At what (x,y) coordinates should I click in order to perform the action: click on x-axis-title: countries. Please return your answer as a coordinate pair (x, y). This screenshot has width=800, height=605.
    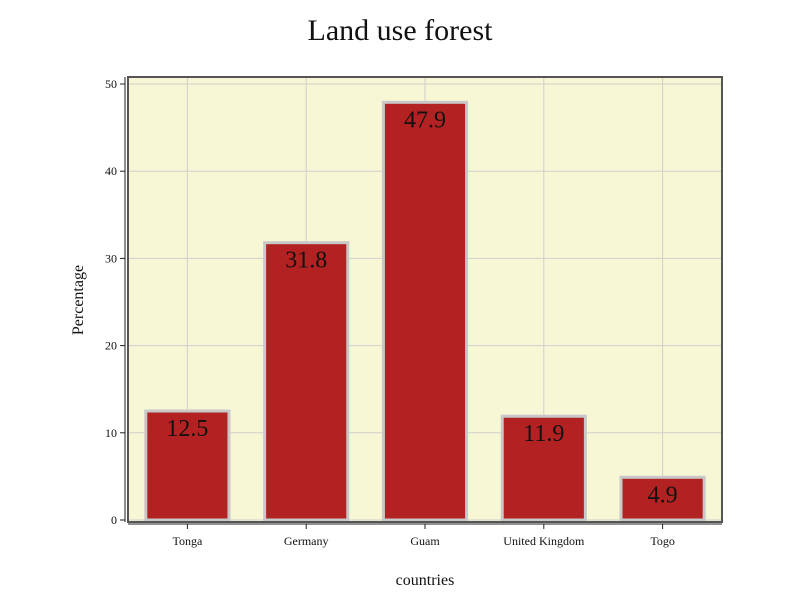
    Looking at the image, I should click on (425, 580).